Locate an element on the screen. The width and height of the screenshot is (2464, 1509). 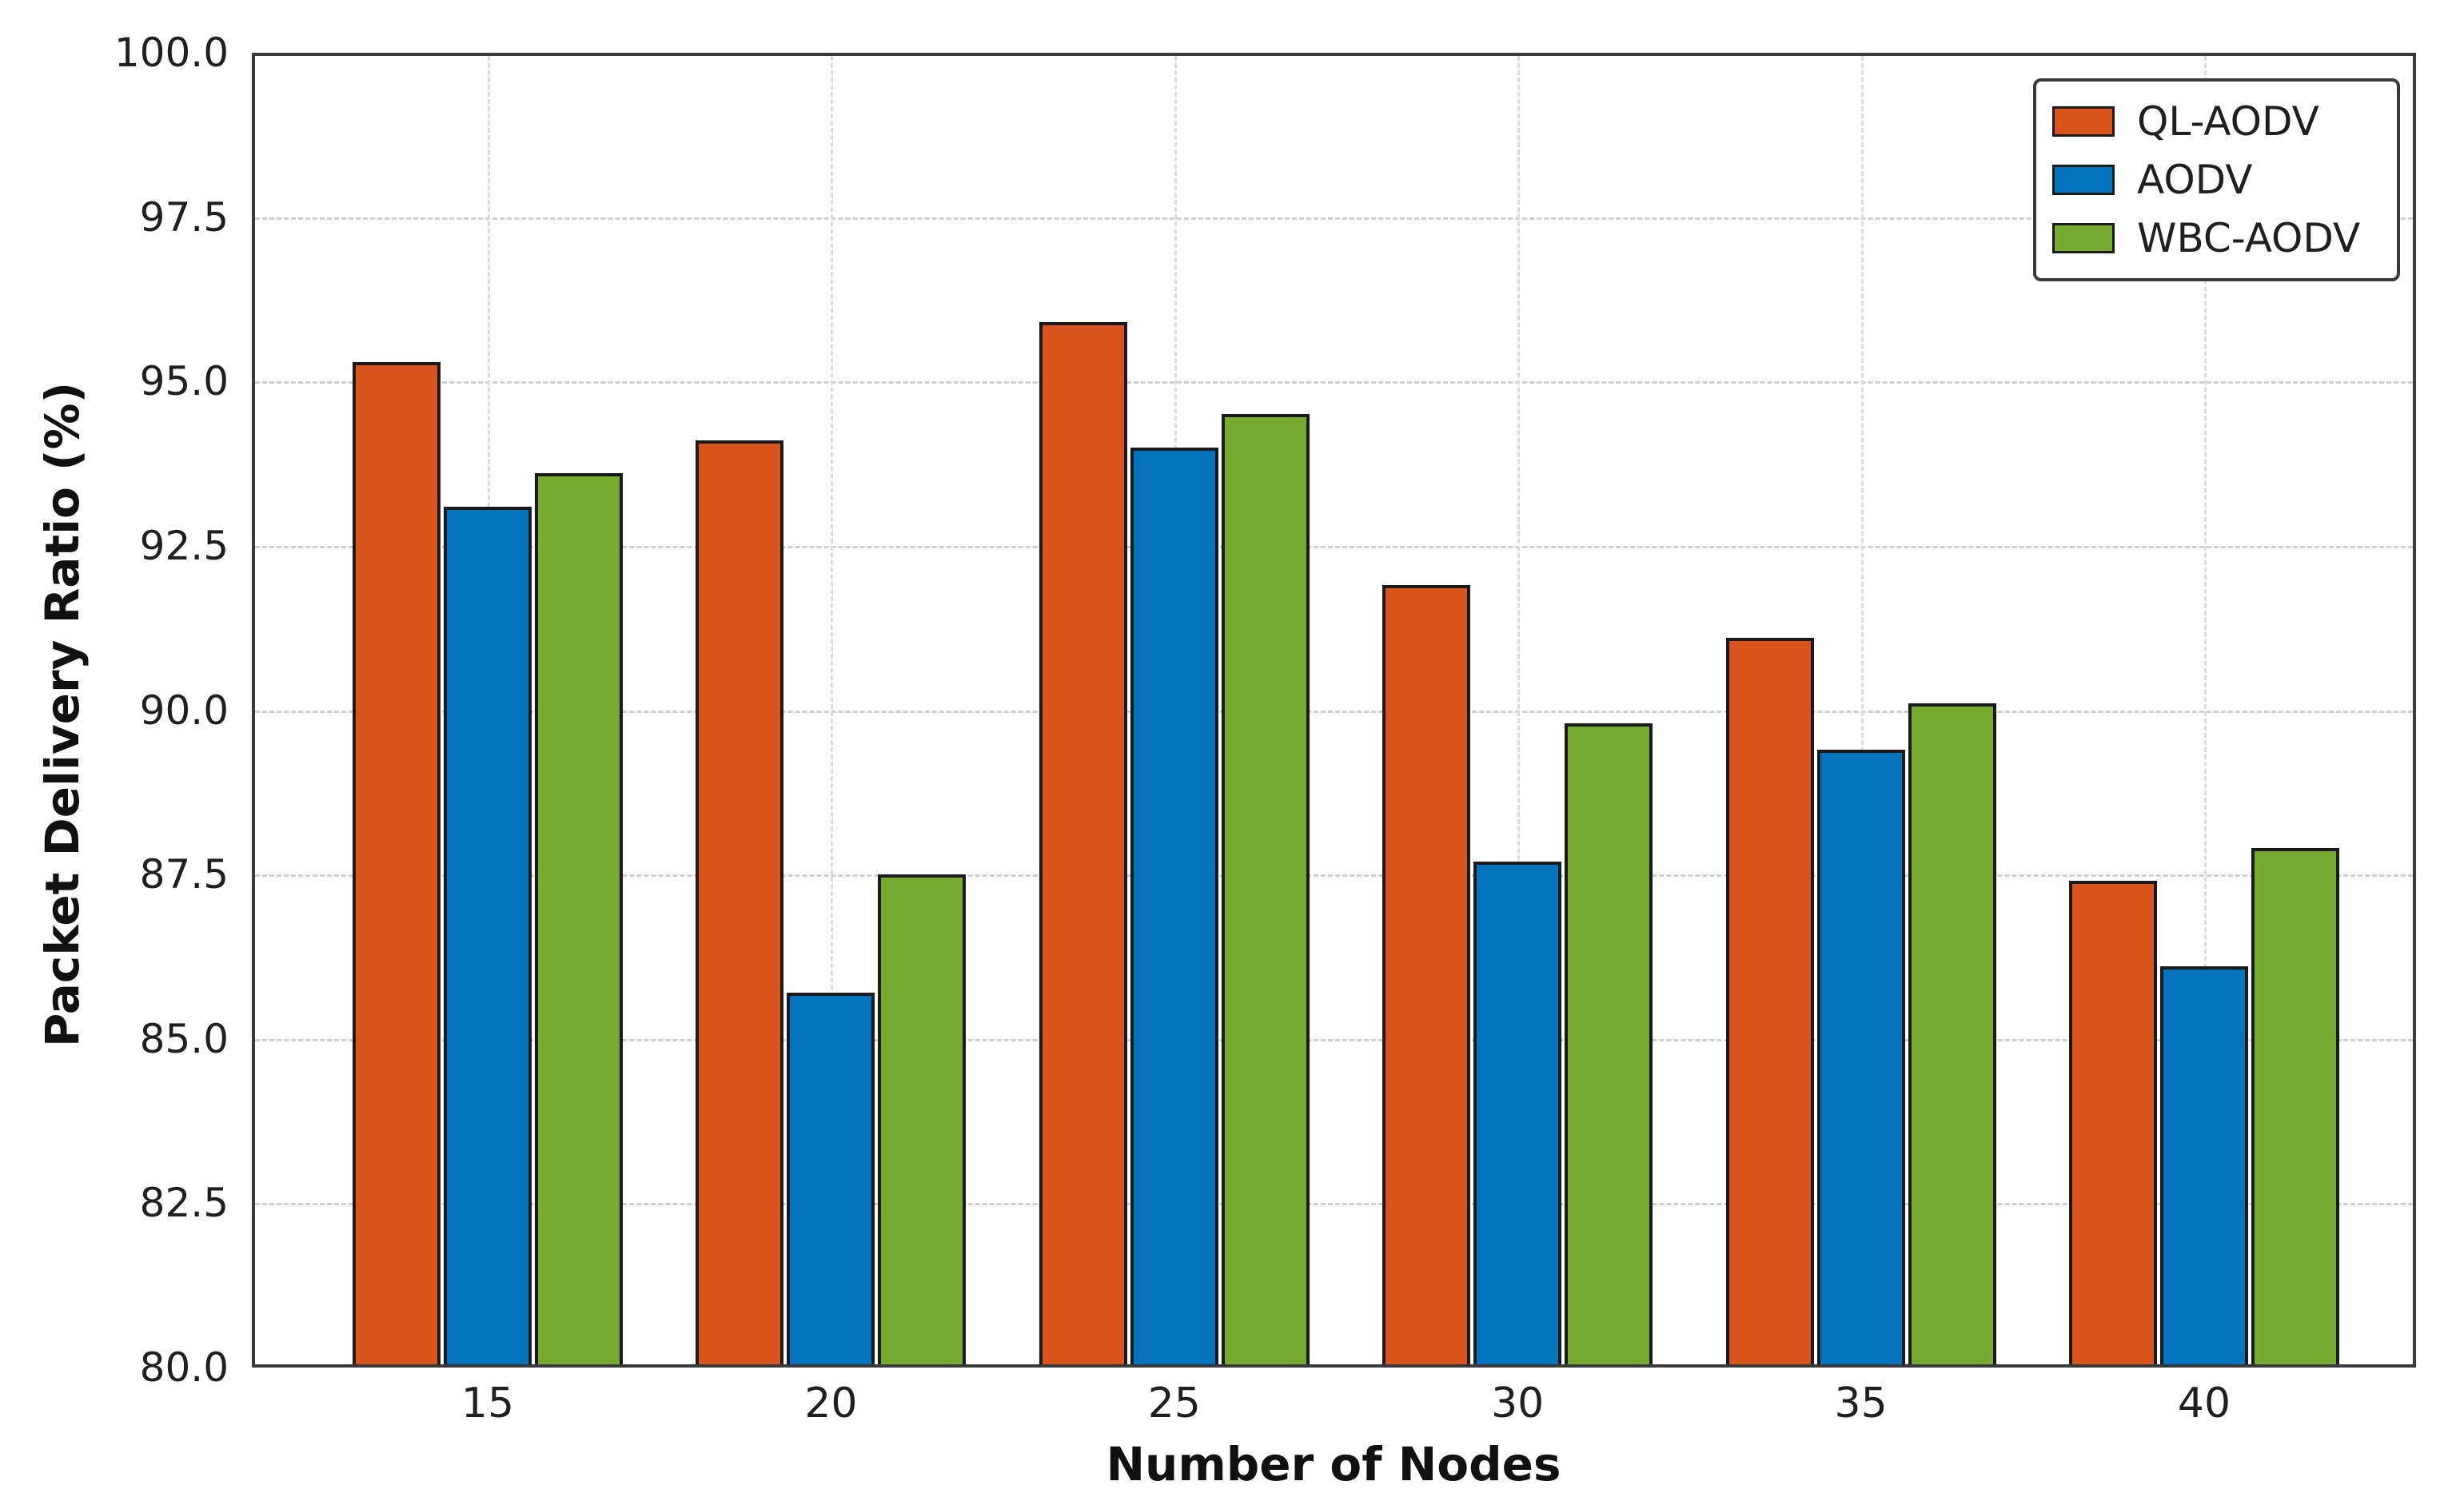
legend-entry: WBC-AODV is located at coordinates (2216, 238).